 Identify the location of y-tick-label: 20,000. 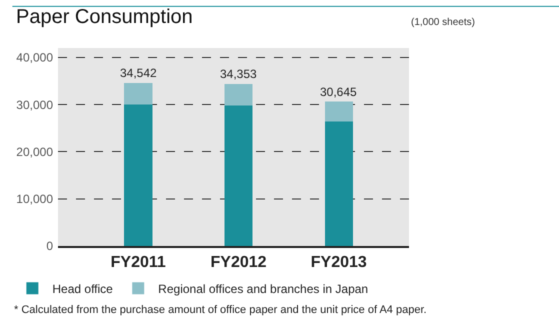
(35, 151).